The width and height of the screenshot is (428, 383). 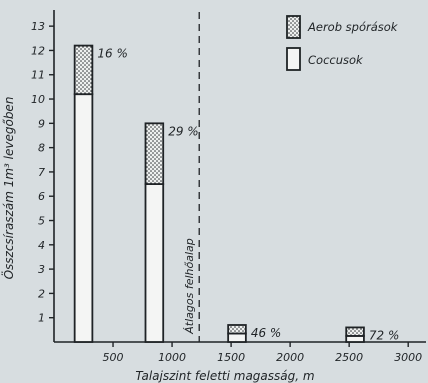 What do you see at coordinates (38, 26) in the screenshot?
I see `y-tick-label: 13` at bounding box center [38, 26].